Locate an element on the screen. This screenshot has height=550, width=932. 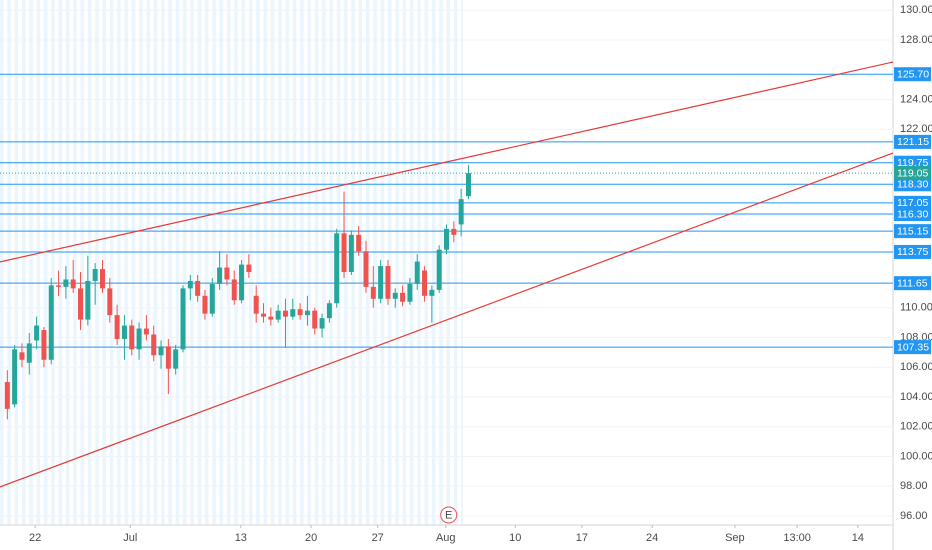
level-label: 116.30 is located at coordinates (912, 214).